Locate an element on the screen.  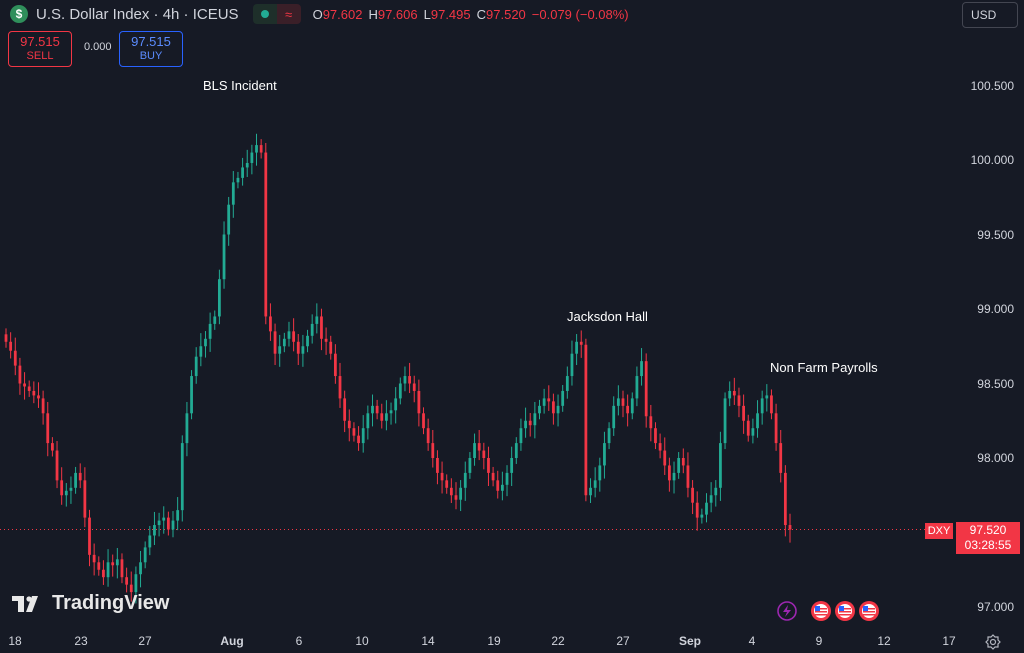
delayed-data-icon: ≈ is located at coordinates (288, 14).